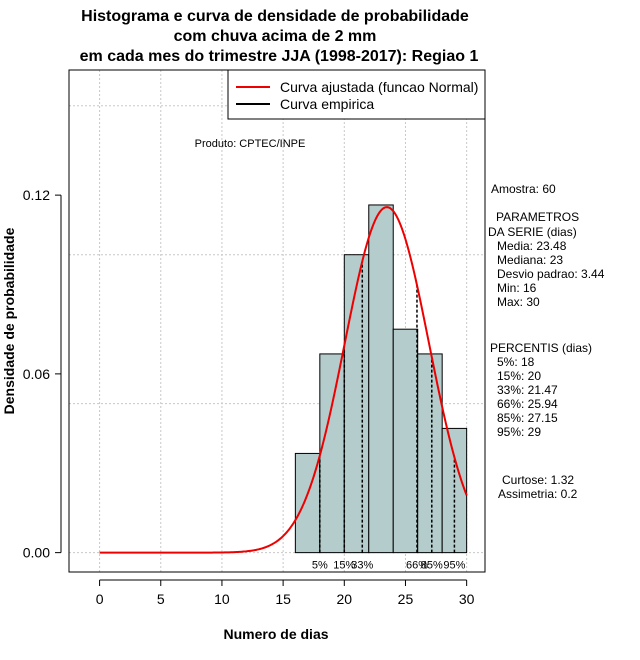 This screenshot has width=640, height=660. I want to click on y-tick-label: 0.06, so click(36, 374).